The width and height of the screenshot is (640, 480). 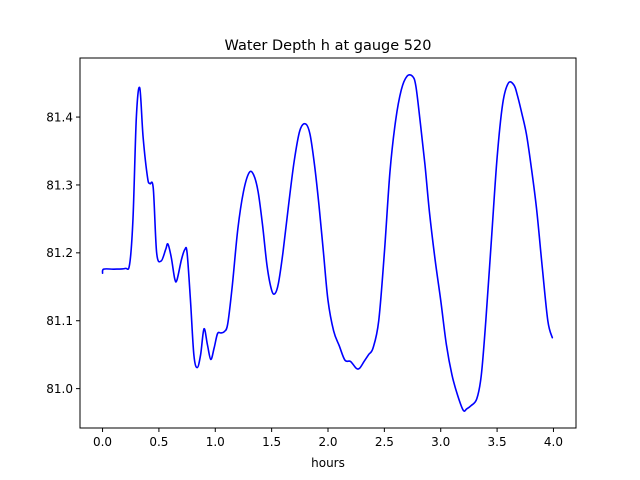 What do you see at coordinates (59, 253) in the screenshot?
I see `y-tick-label: 81.2` at bounding box center [59, 253].